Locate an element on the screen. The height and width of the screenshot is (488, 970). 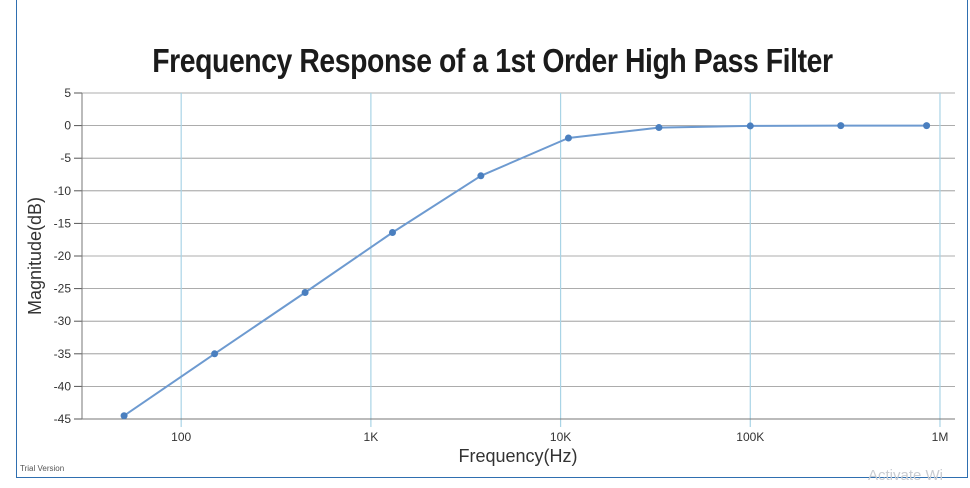
activation-watermark: Activate Wi is located at coordinates (906, 475).